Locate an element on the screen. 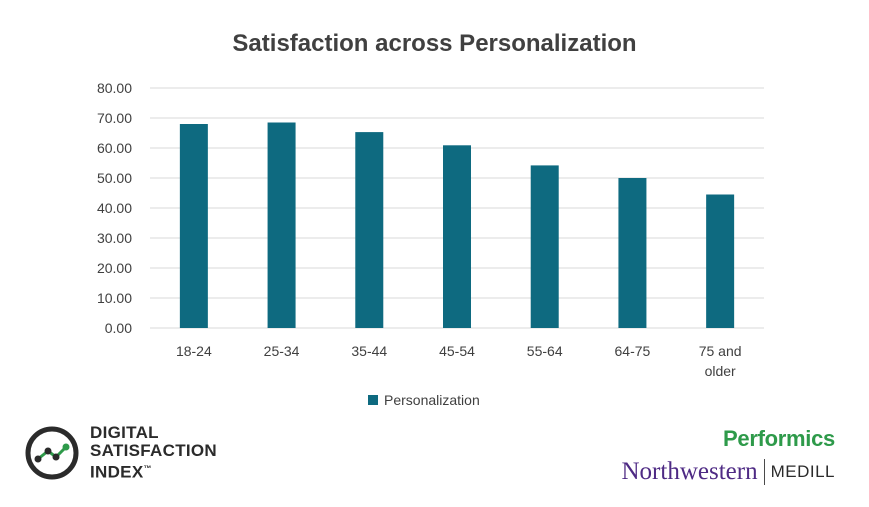  y-tick-label: 80.00 is located at coordinates (114, 88).